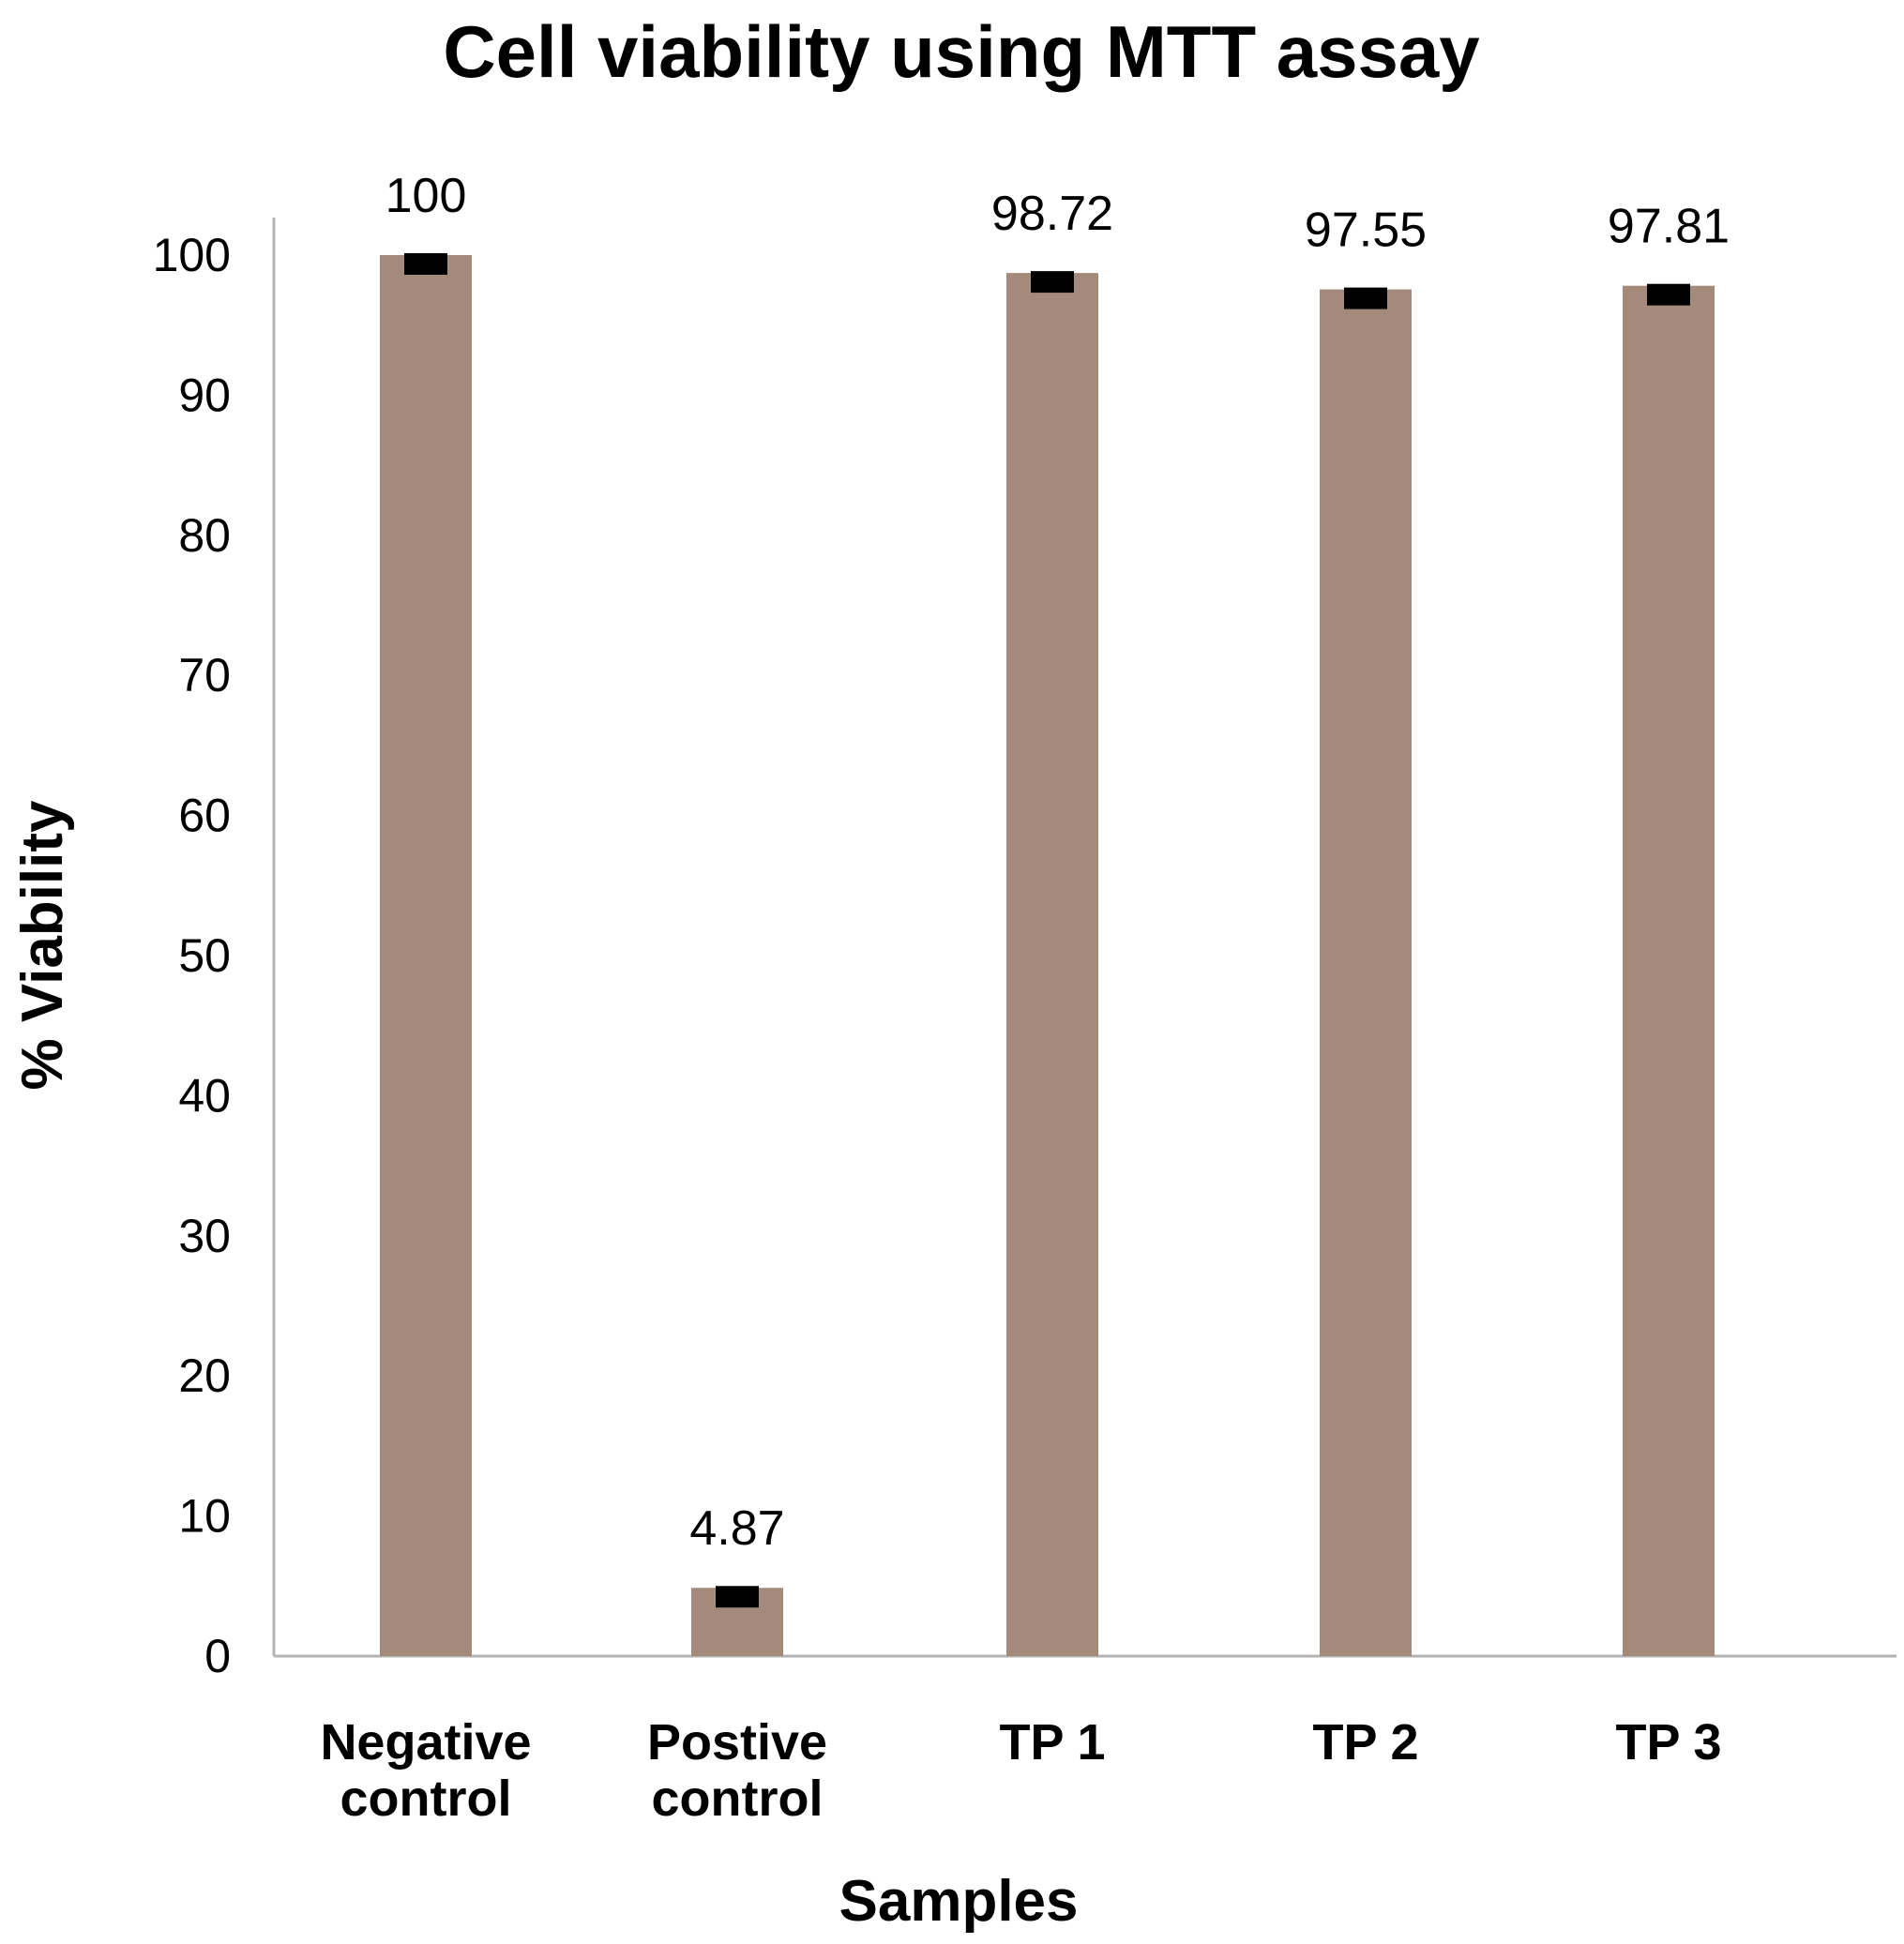  What do you see at coordinates (1669, 227) in the screenshot?
I see `data-label: 97.81` at bounding box center [1669, 227].